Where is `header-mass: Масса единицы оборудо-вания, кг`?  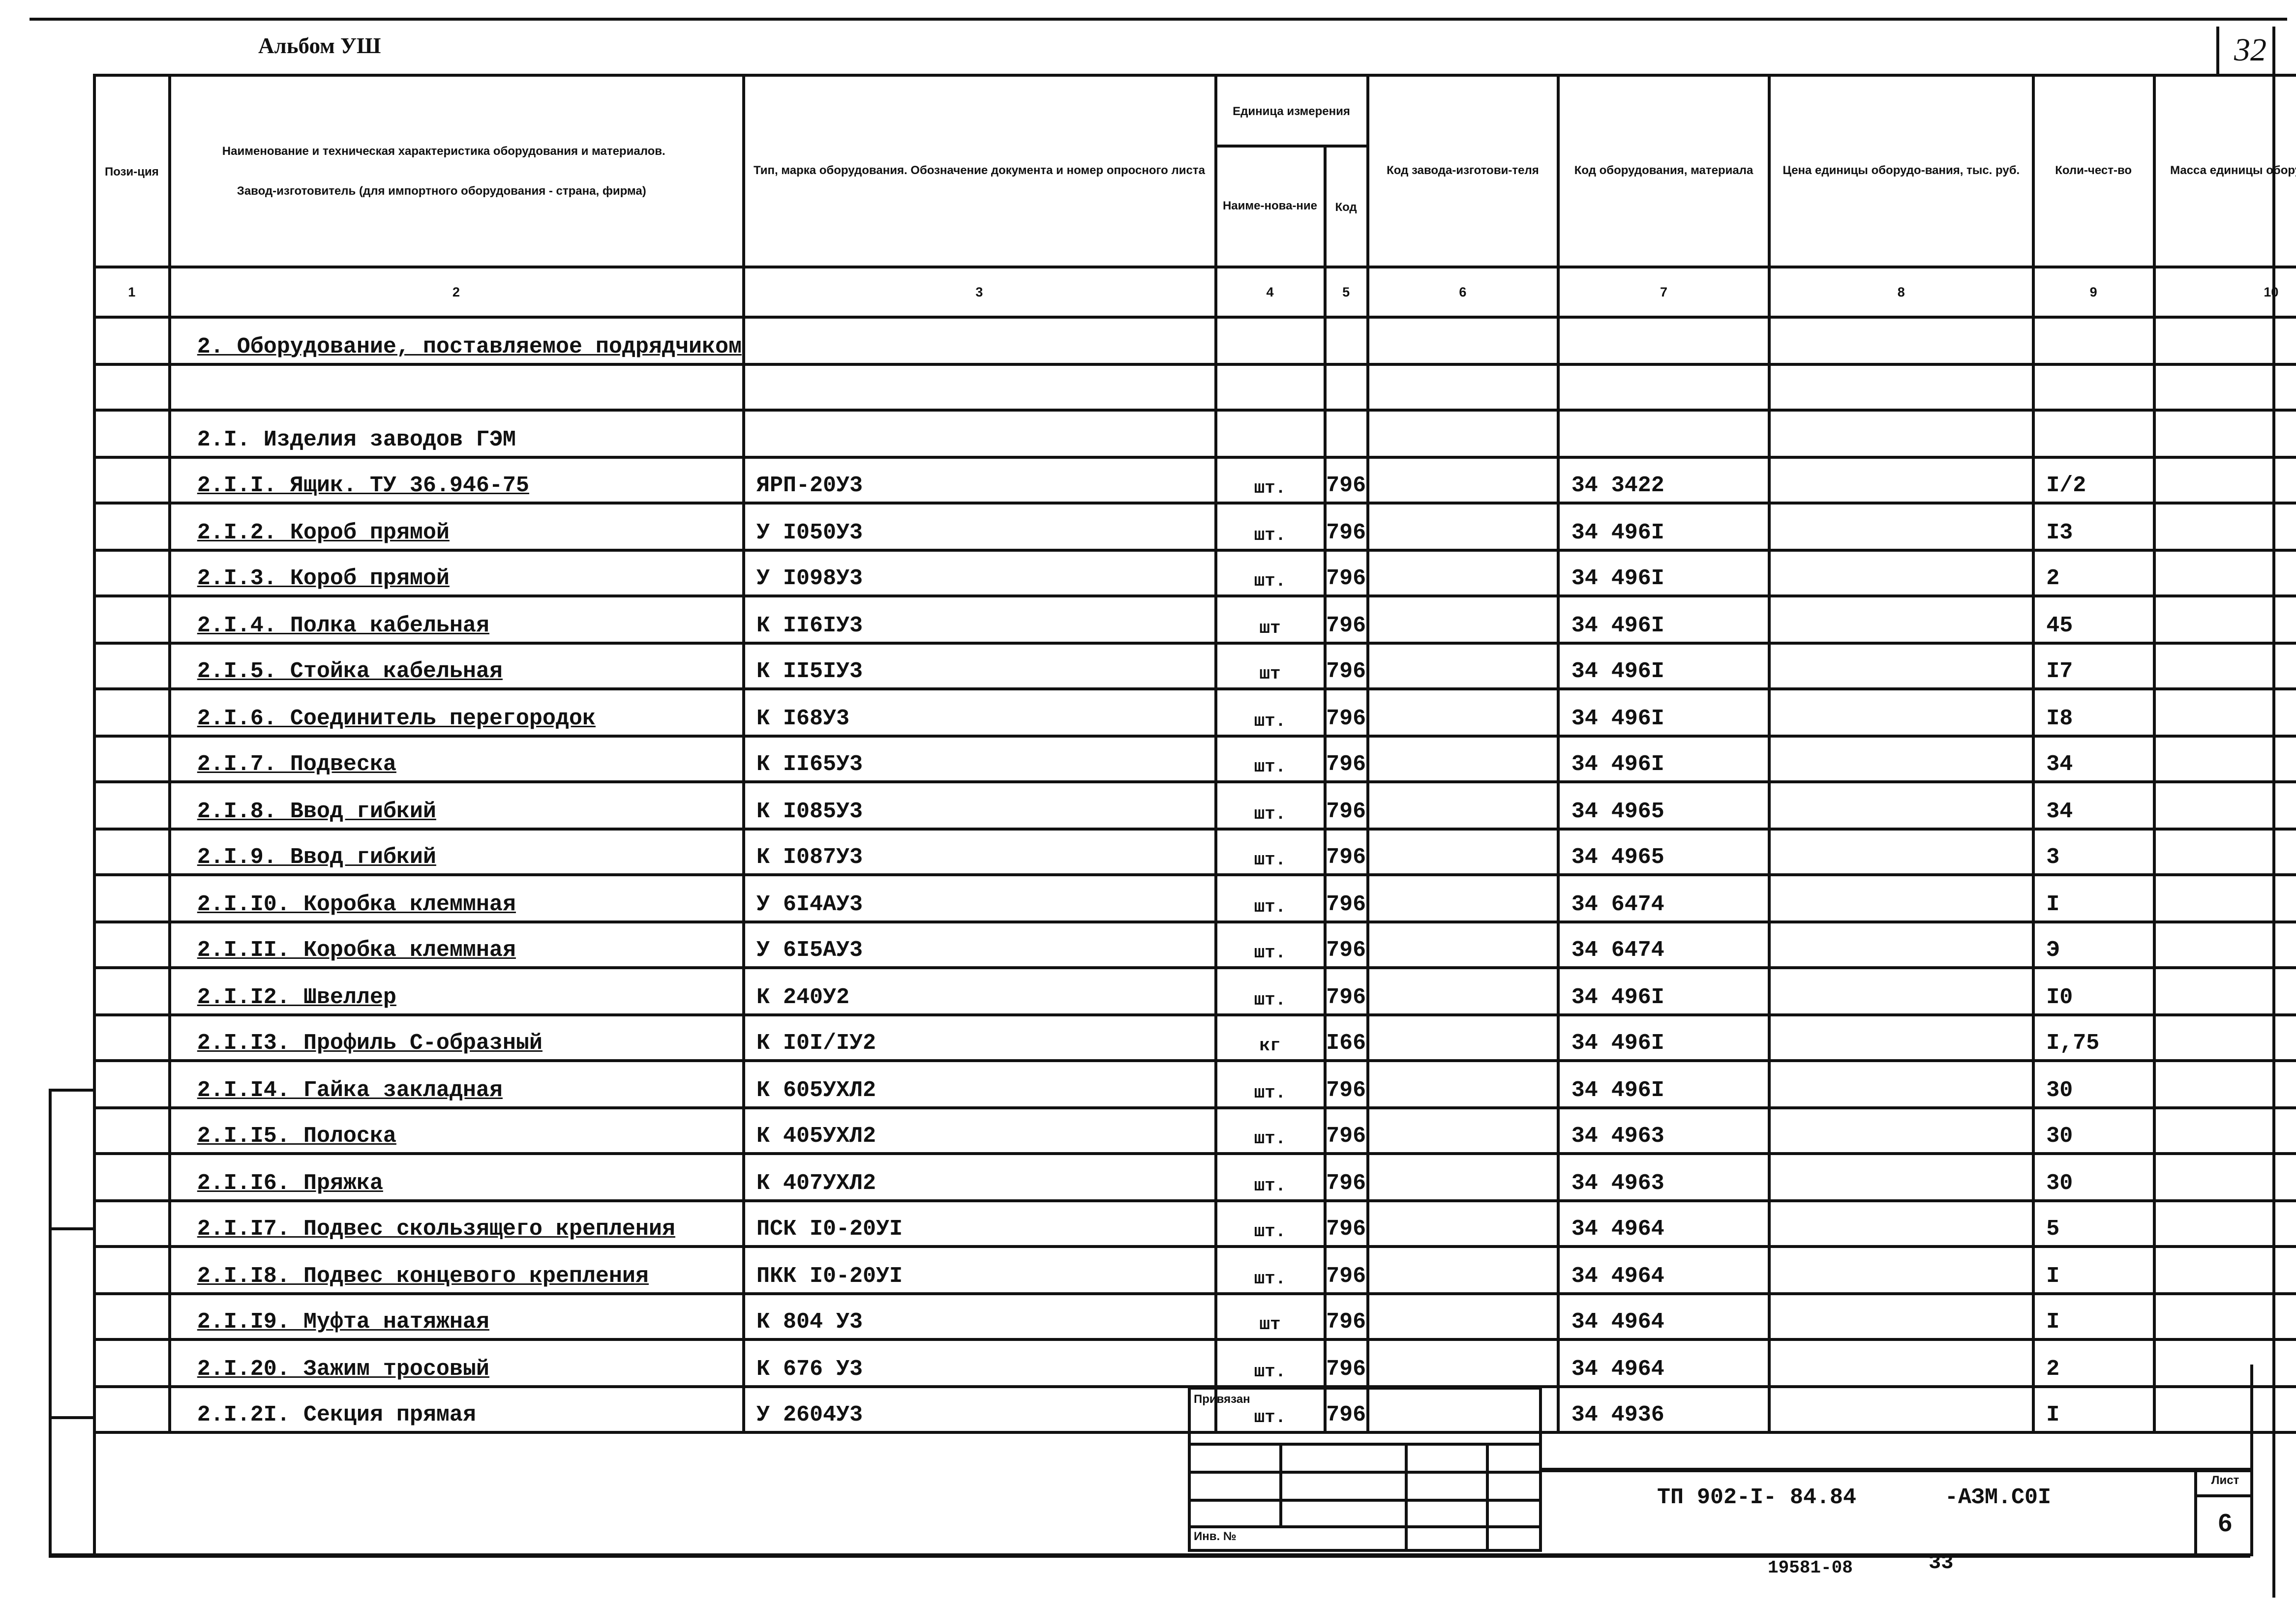
header-mass: Масса единицы оборудо-вания, кг is located at coordinates (2224, 171).